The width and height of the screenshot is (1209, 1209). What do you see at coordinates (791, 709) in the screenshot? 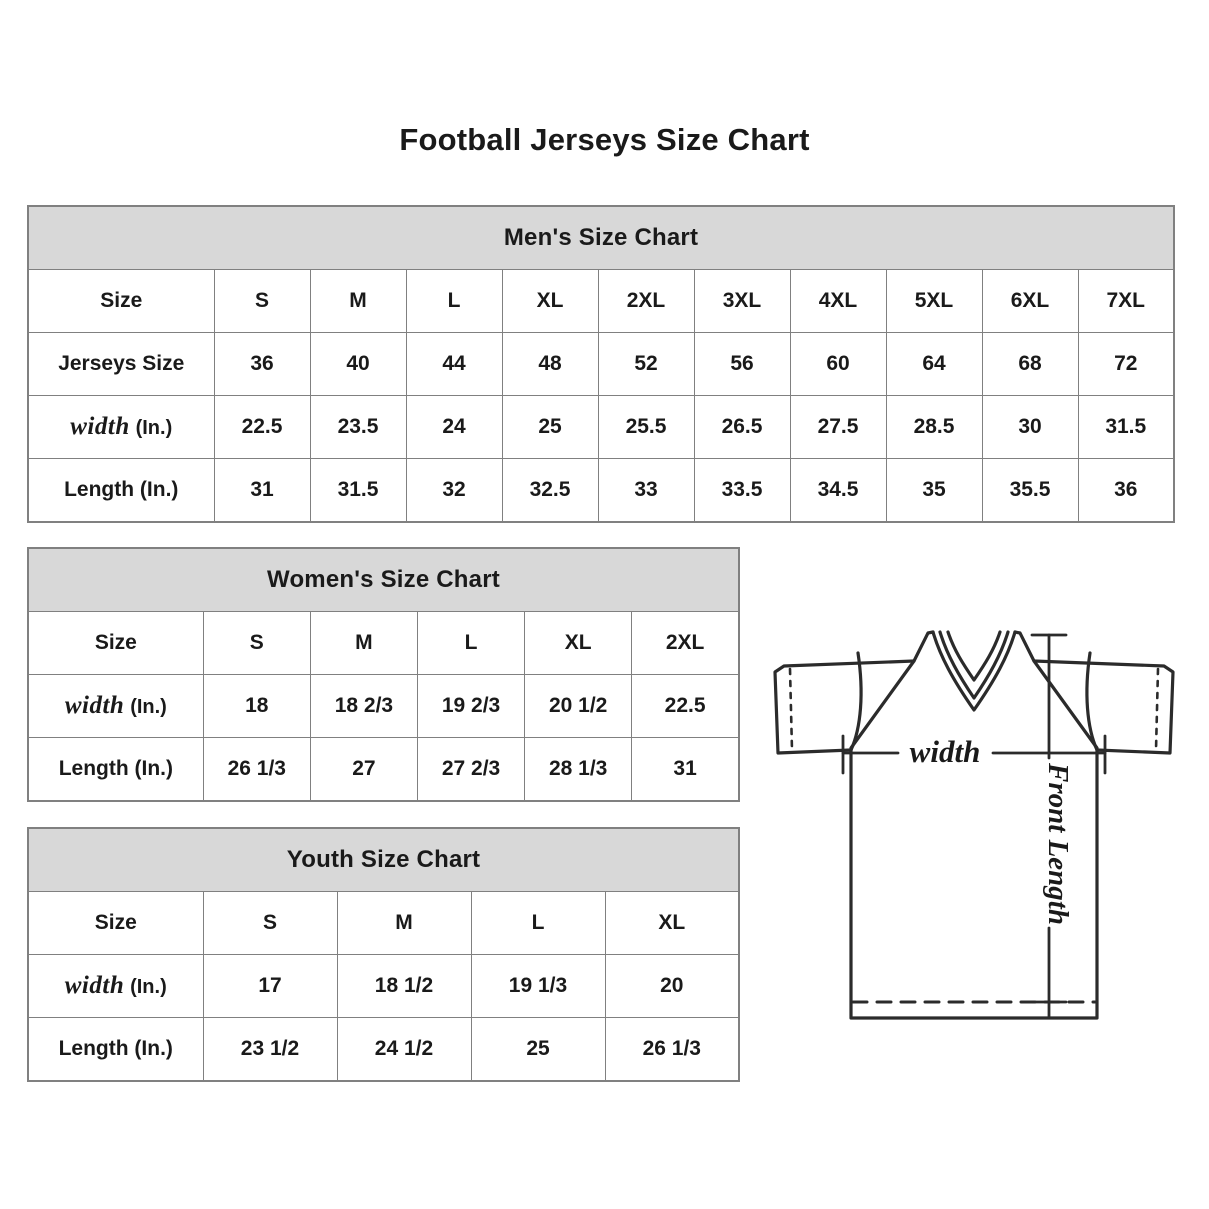
I see `jersey-left-cuff-stitch` at bounding box center [791, 709].